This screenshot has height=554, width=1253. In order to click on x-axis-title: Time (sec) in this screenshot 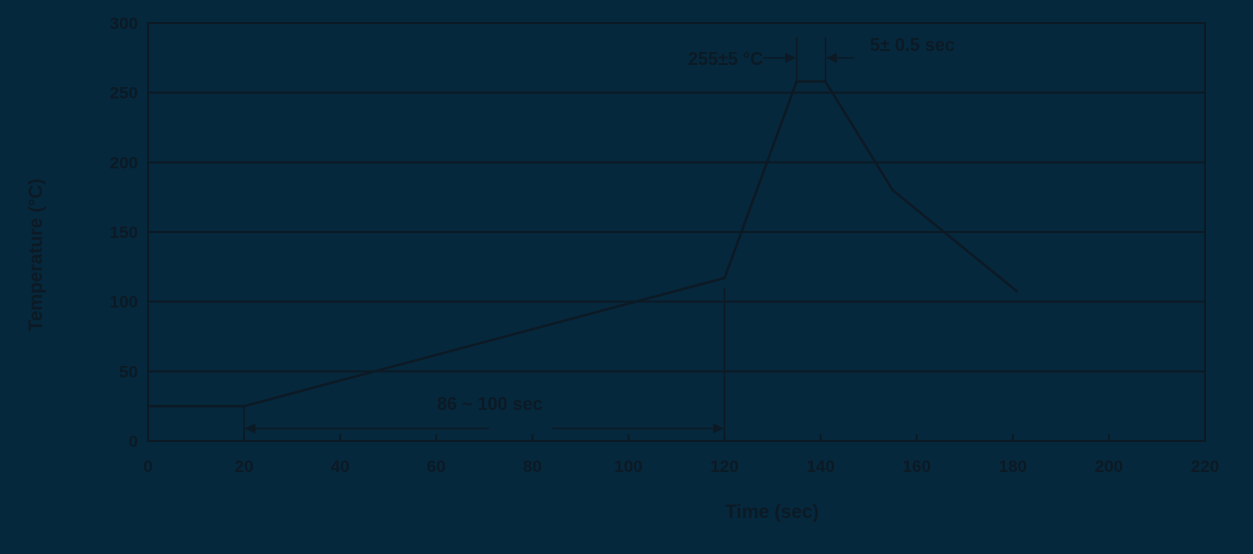, I will do `click(772, 512)`.